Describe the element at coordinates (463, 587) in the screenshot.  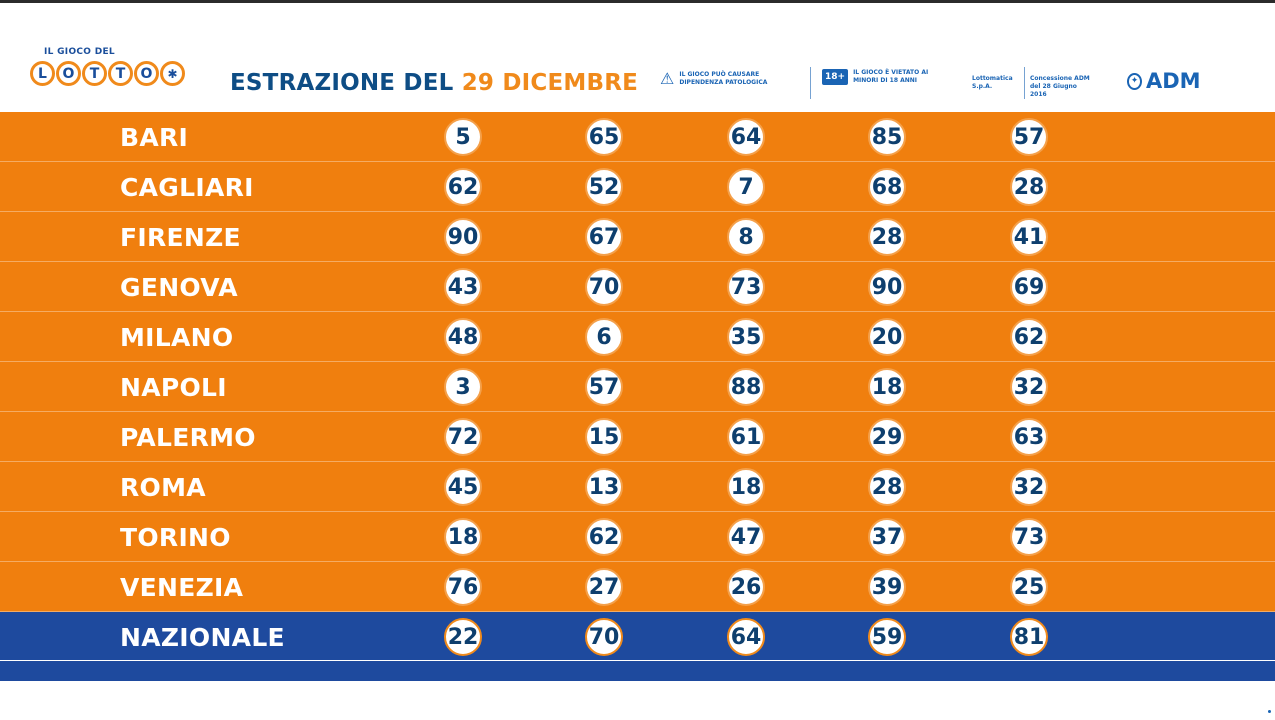
I see `number-ball: 76` at that location.